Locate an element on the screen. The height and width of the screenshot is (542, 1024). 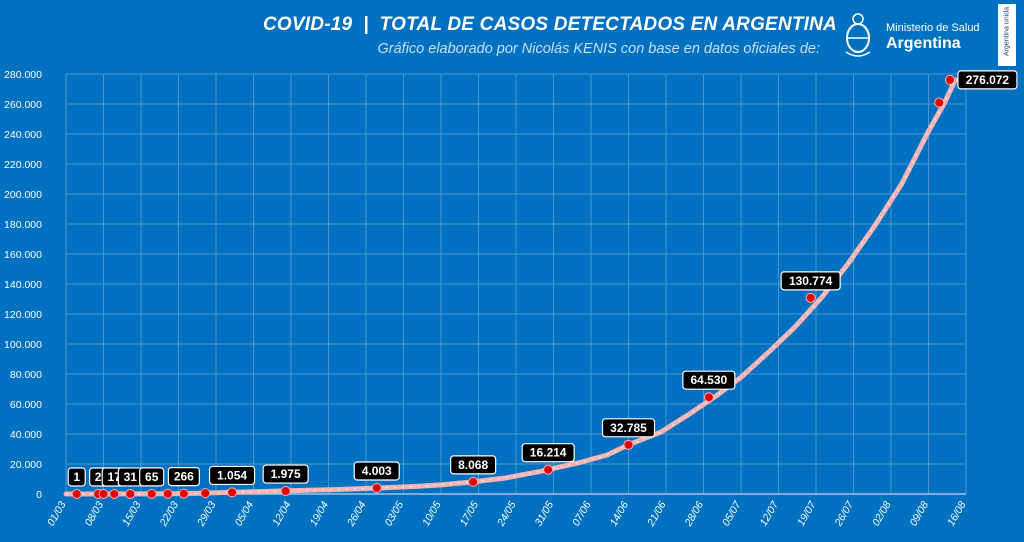
x-tick-label: 19/04 is located at coordinates (320, 513).